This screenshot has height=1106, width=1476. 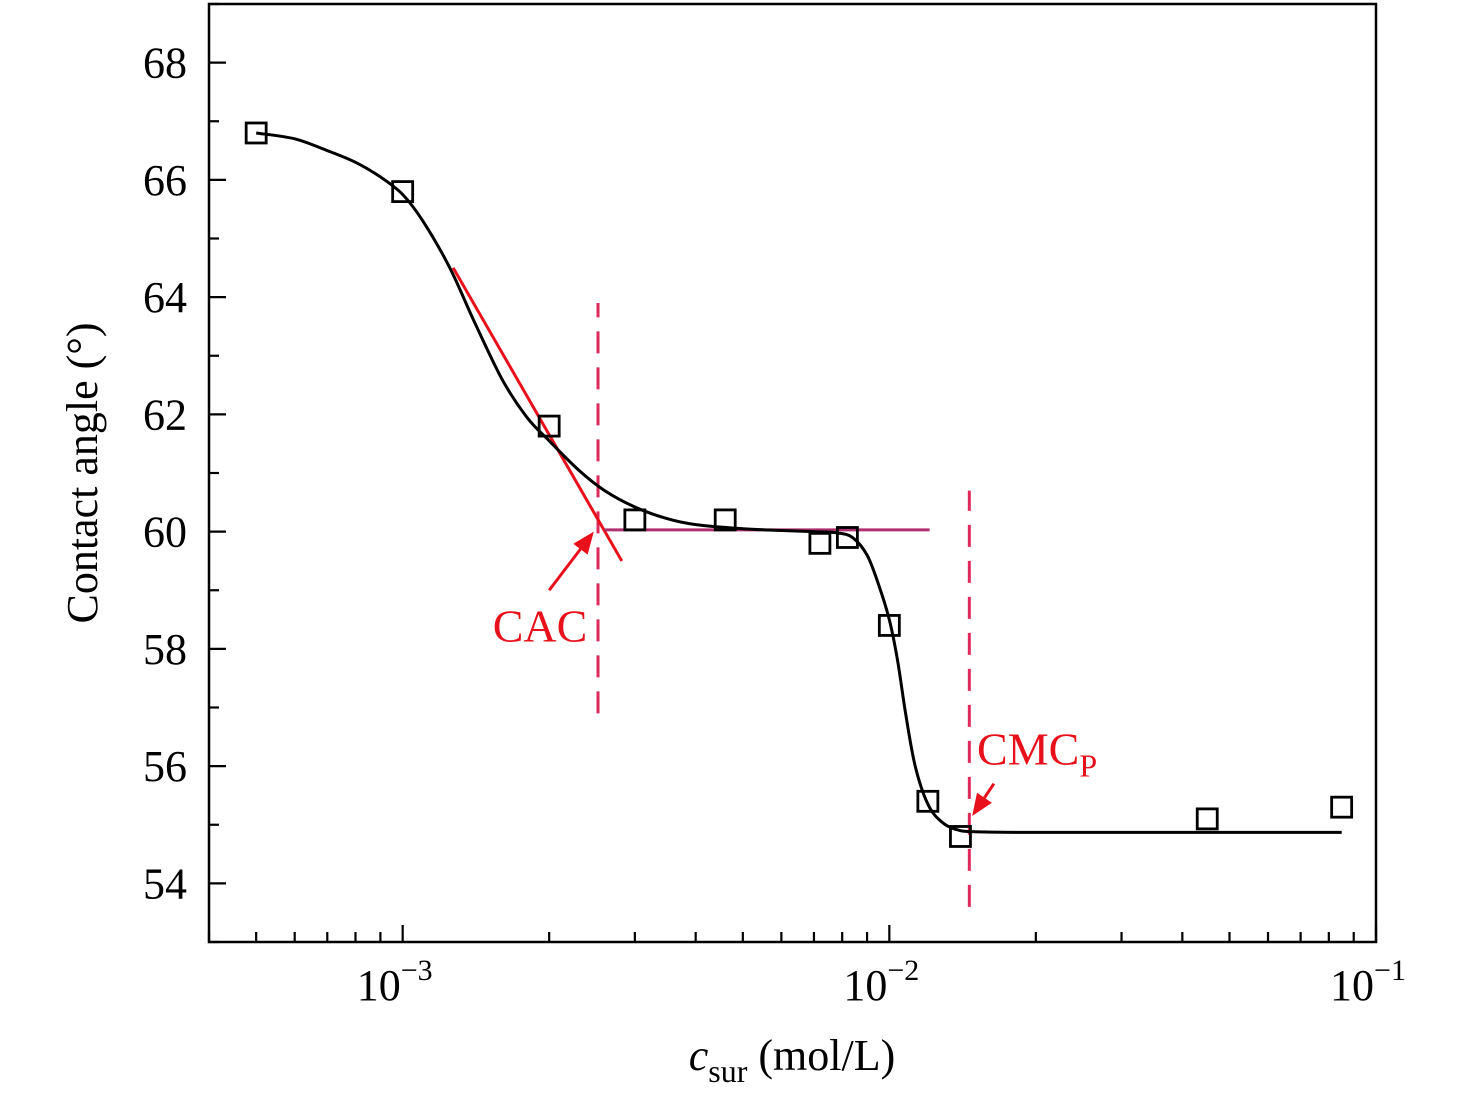 I want to click on x-axis-title: csur (mol/L), so click(x=792, y=1060).